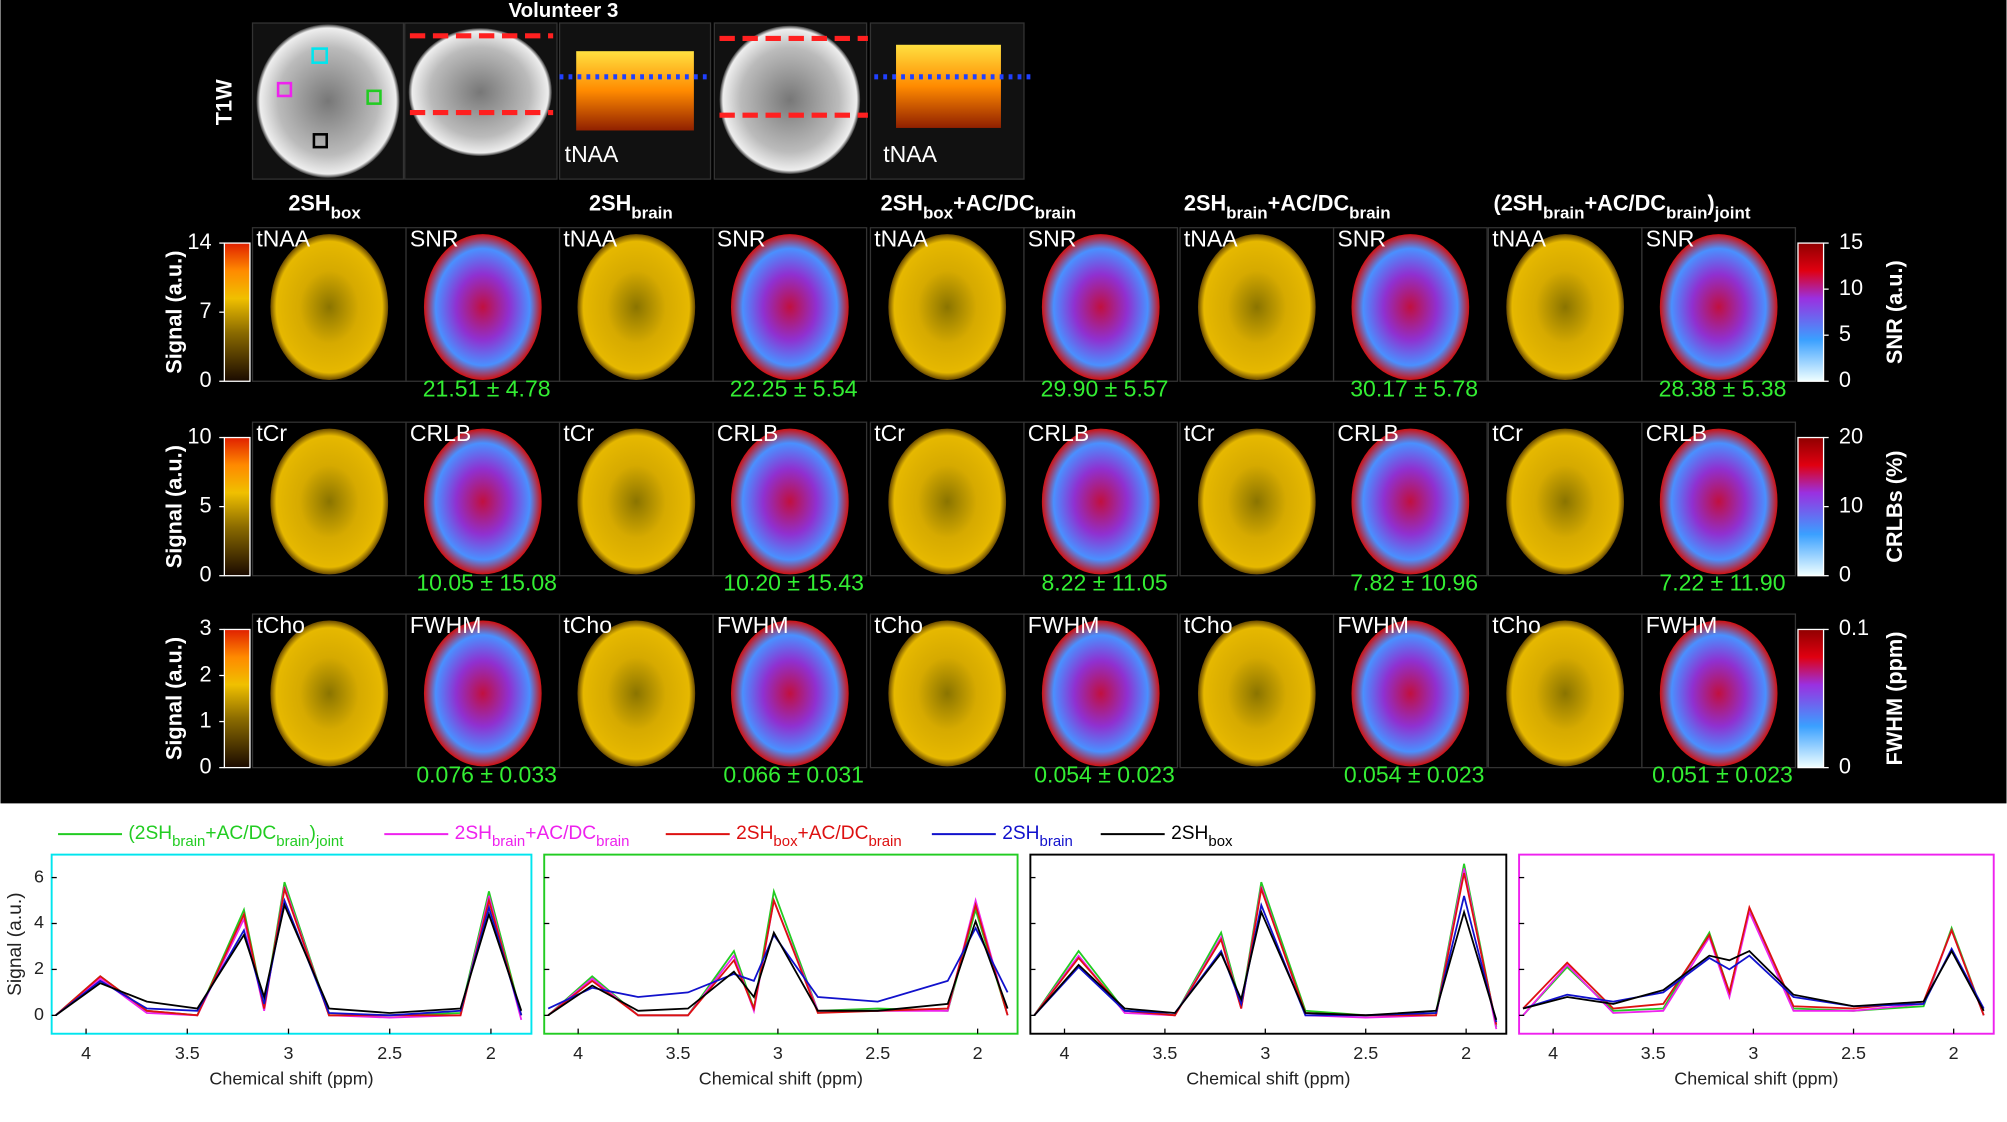 Image resolution: width=2007 pixels, height=1122 pixels. Describe the element at coordinates (1414, 583) in the screenshot. I see `stat-label: 7.82 ± 10.96` at that location.